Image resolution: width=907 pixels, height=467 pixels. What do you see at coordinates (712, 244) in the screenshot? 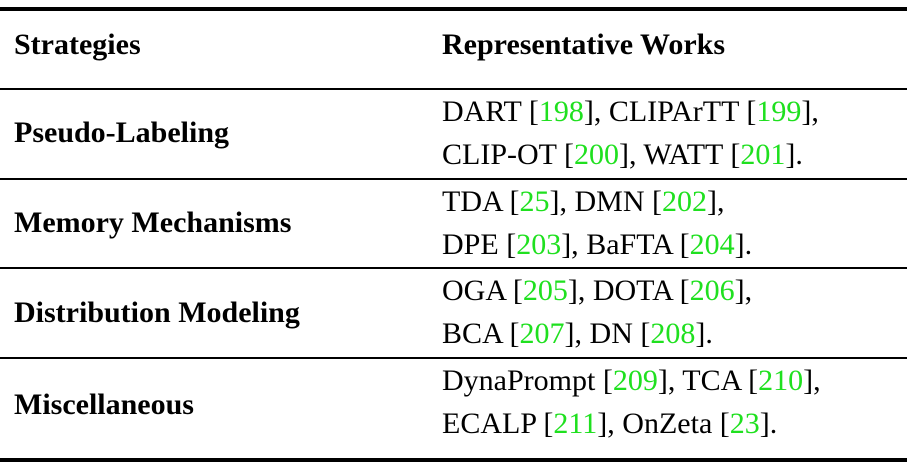
I see `citation-link: 204` at bounding box center [712, 244].